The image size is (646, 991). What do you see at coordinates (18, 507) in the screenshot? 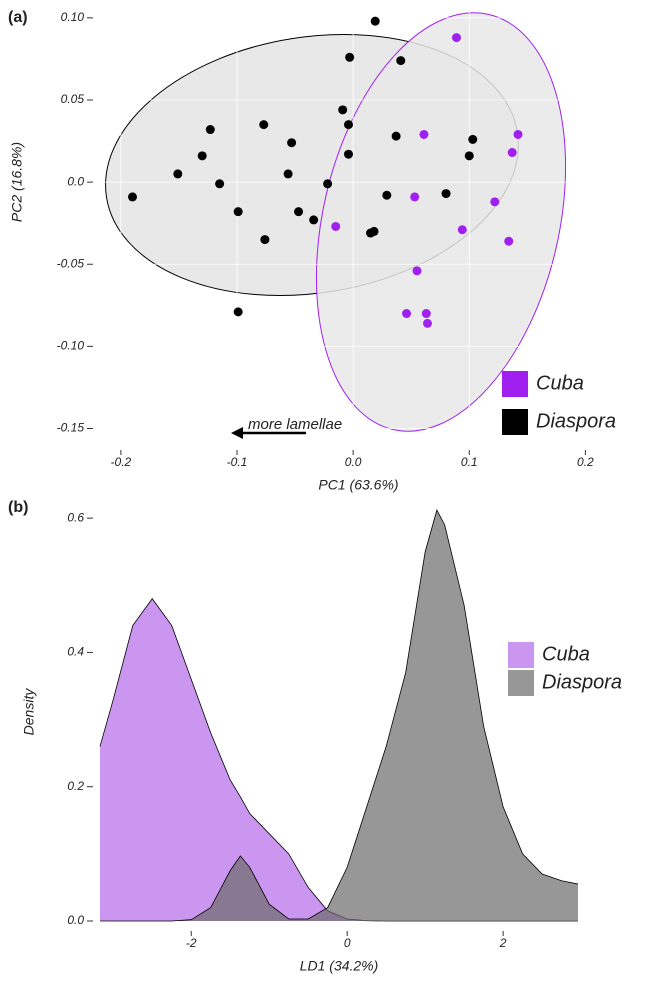
I see `panel-label: (b)` at bounding box center [18, 507].